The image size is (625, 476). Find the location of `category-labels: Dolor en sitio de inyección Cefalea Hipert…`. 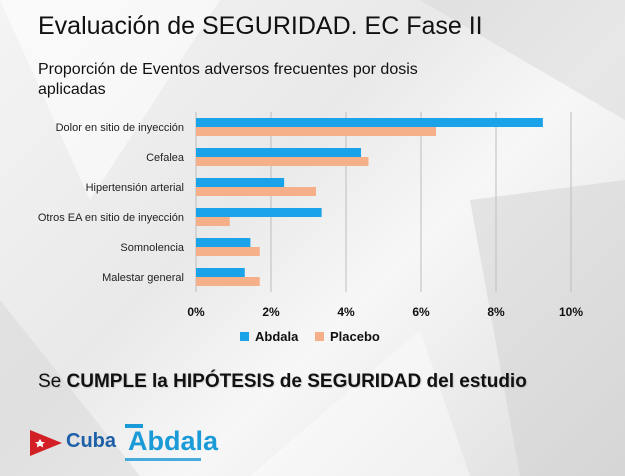

category-labels: Dolor en sitio de inyección Cefalea Hipert… is located at coordinates (111, 203).